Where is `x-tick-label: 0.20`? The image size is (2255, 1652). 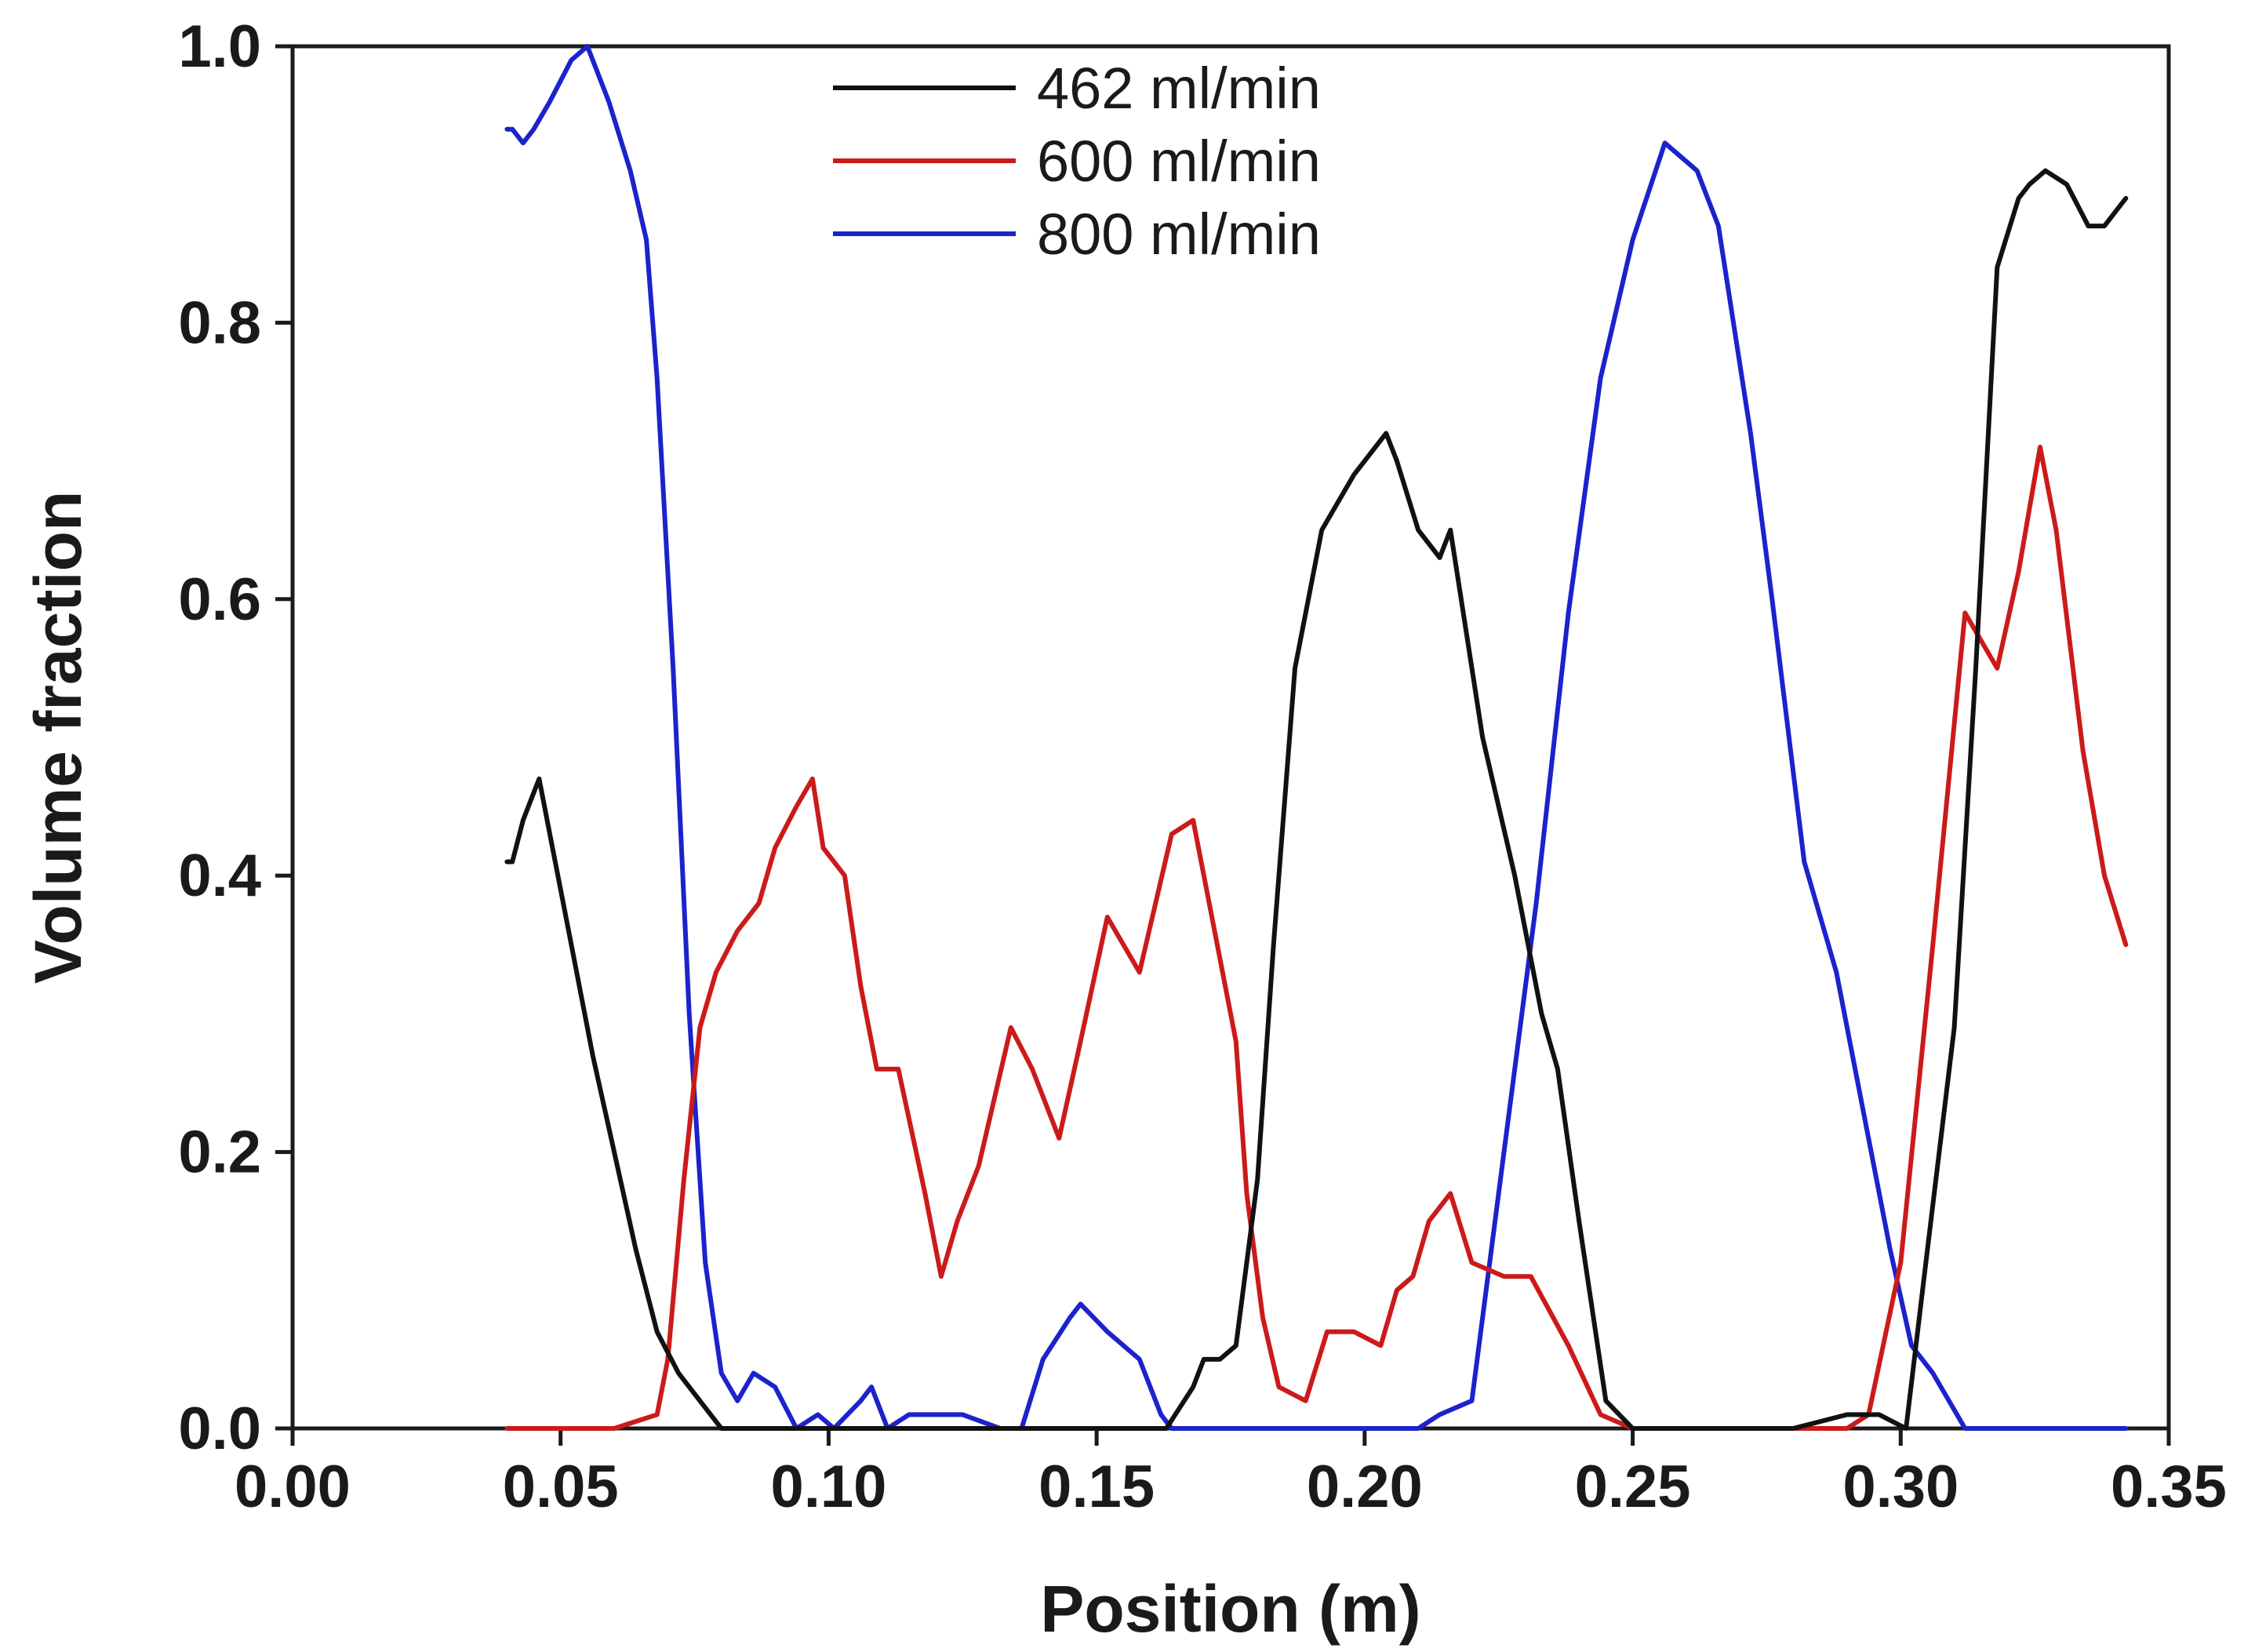 x-tick-label: 0.20 is located at coordinates (1365, 1487).